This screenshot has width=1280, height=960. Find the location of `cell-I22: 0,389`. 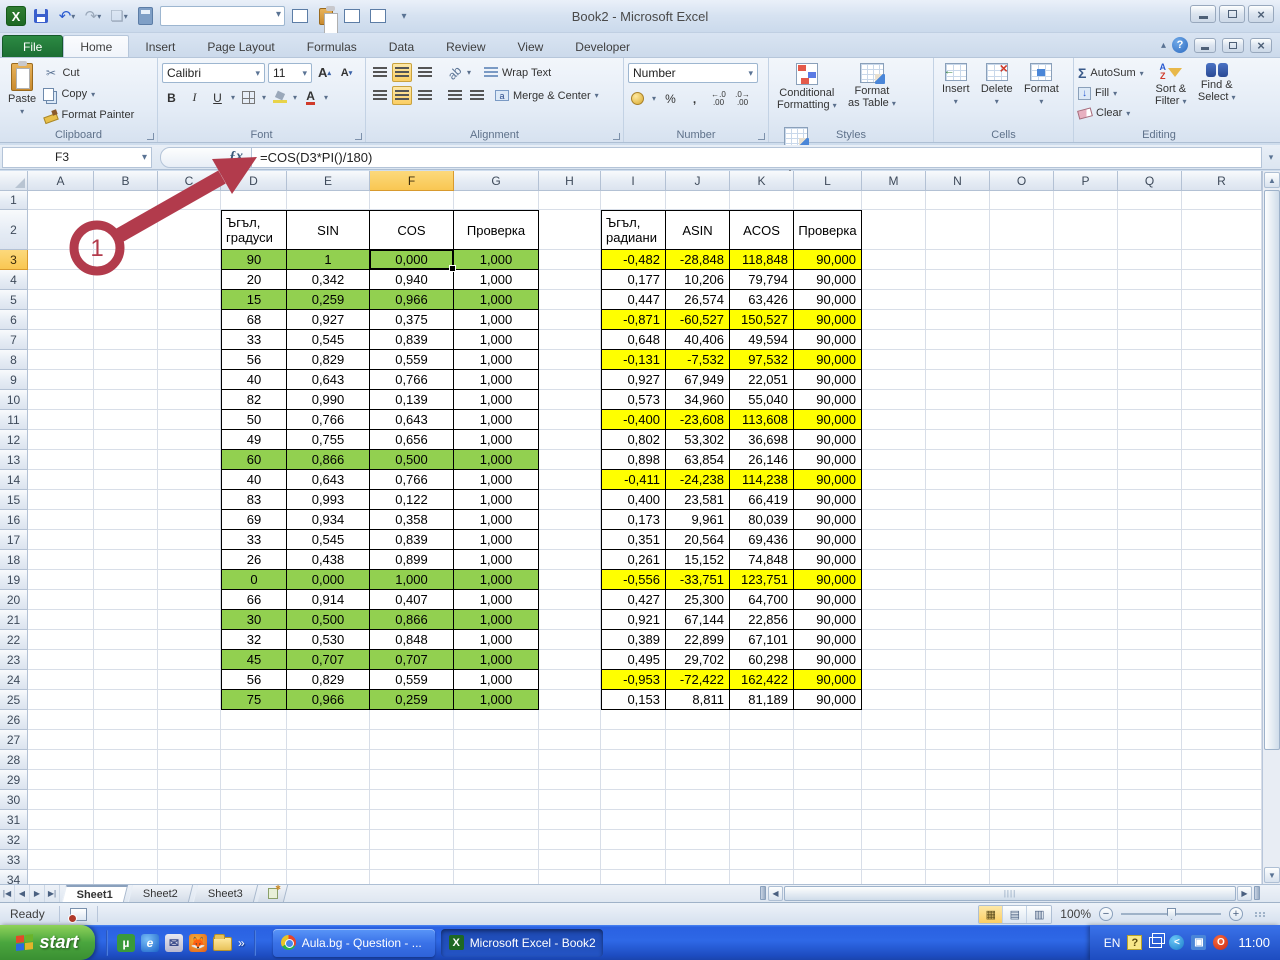

cell-I22: 0,389 is located at coordinates (633, 640).